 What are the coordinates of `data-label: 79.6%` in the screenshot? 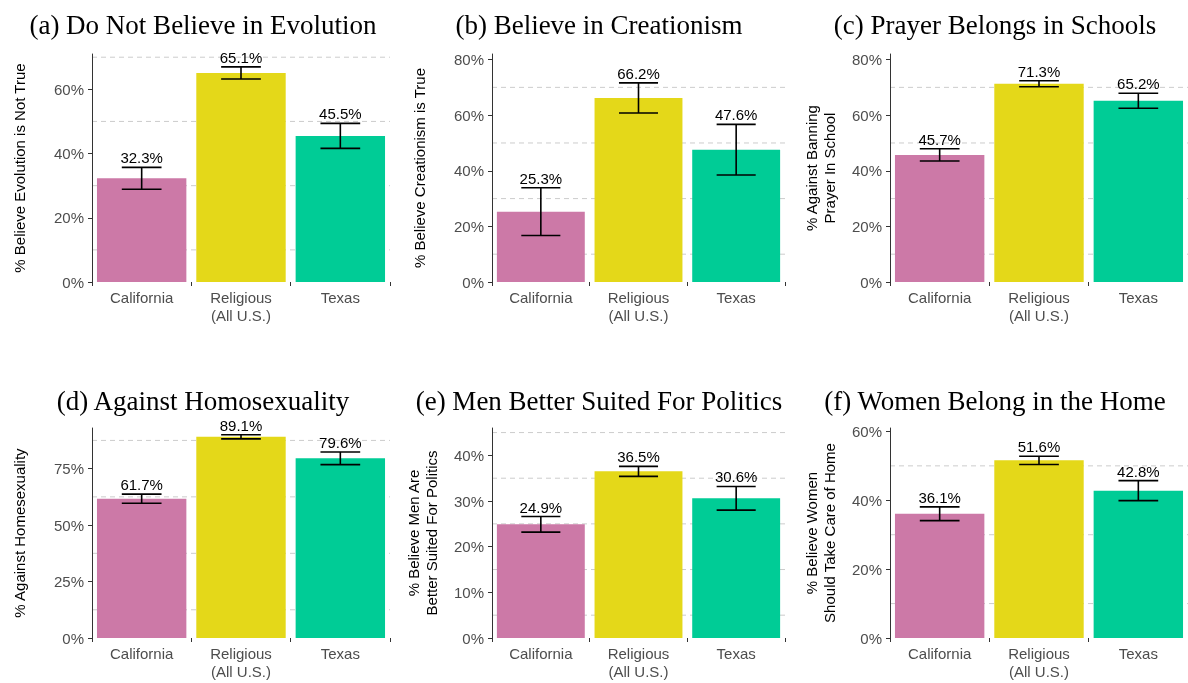 It's located at (340, 442).